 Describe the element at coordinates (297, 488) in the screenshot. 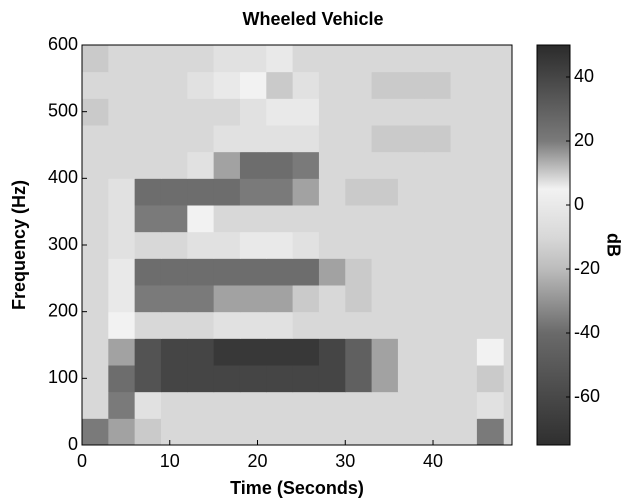

I see `x-axis-label: Time (Seconds)` at that location.